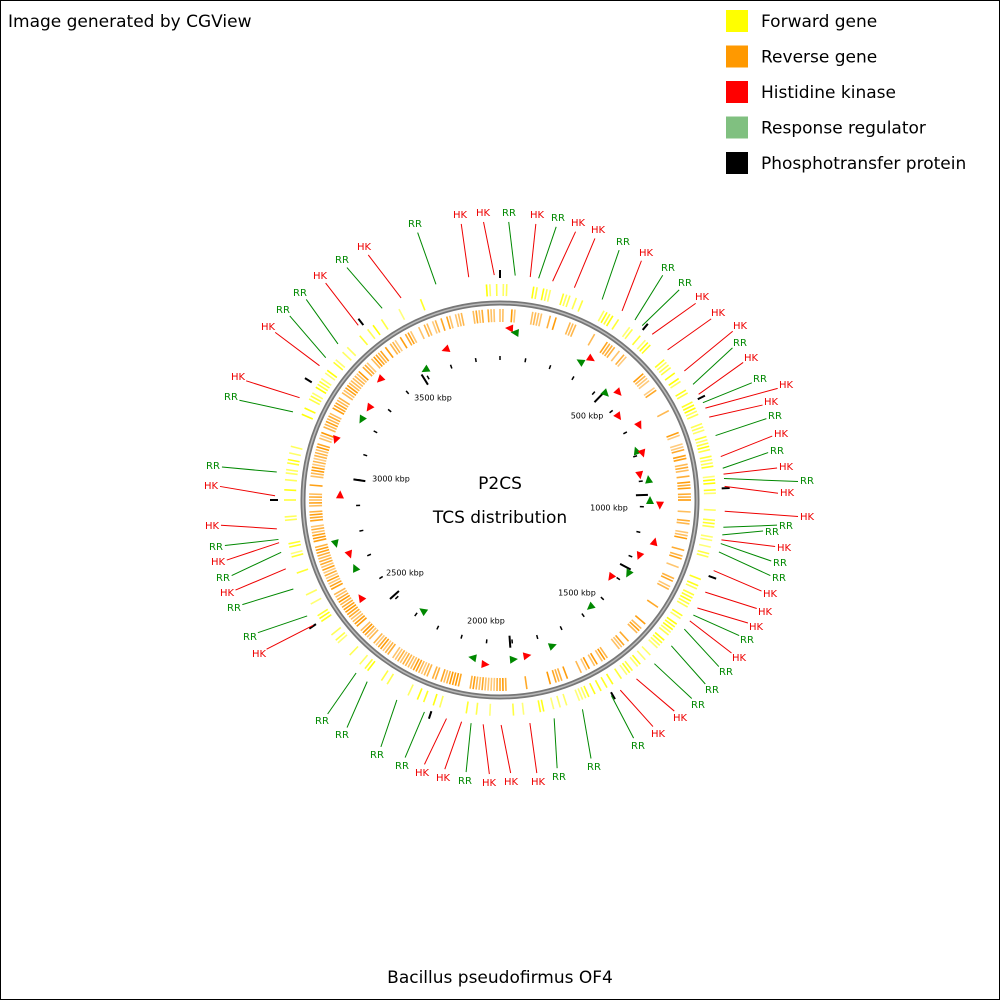  What do you see at coordinates (577, 593) in the screenshot?
I see `ruler-label: 1500 kbp` at bounding box center [577, 593].